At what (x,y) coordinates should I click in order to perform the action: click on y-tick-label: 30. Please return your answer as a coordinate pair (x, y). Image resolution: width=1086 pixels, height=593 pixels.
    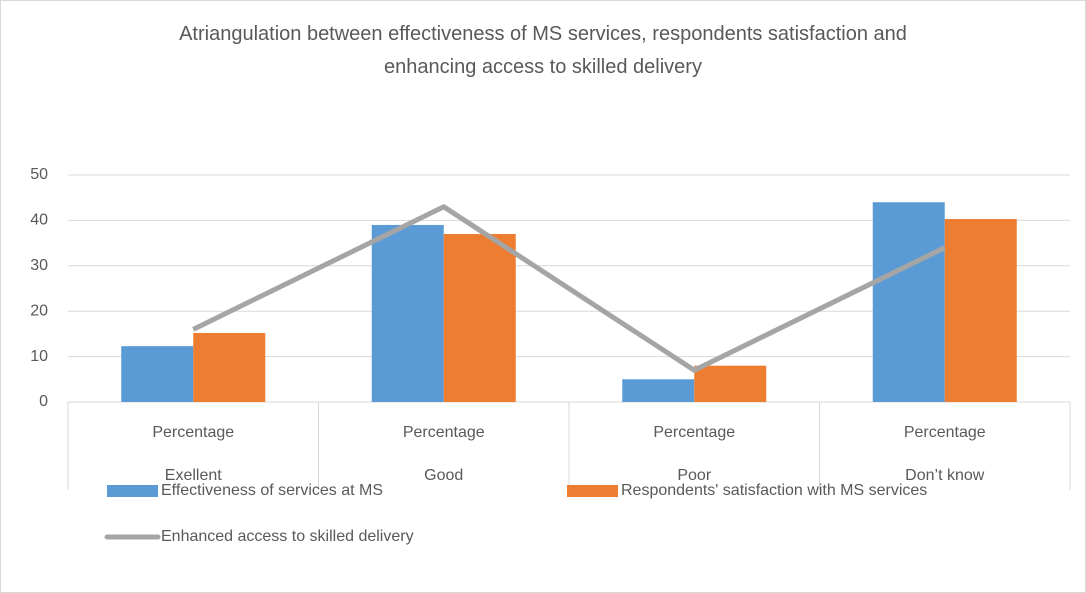
    Looking at the image, I should click on (39, 265).